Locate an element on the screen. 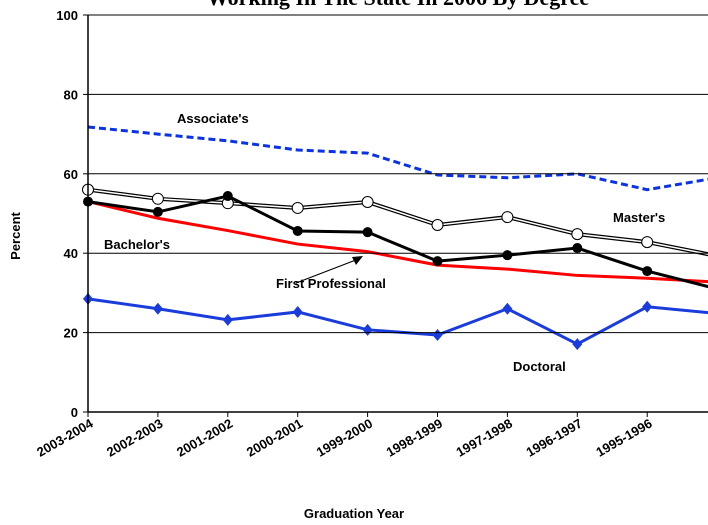  x-tick-label: 1998-1999 is located at coordinates (414, 438).